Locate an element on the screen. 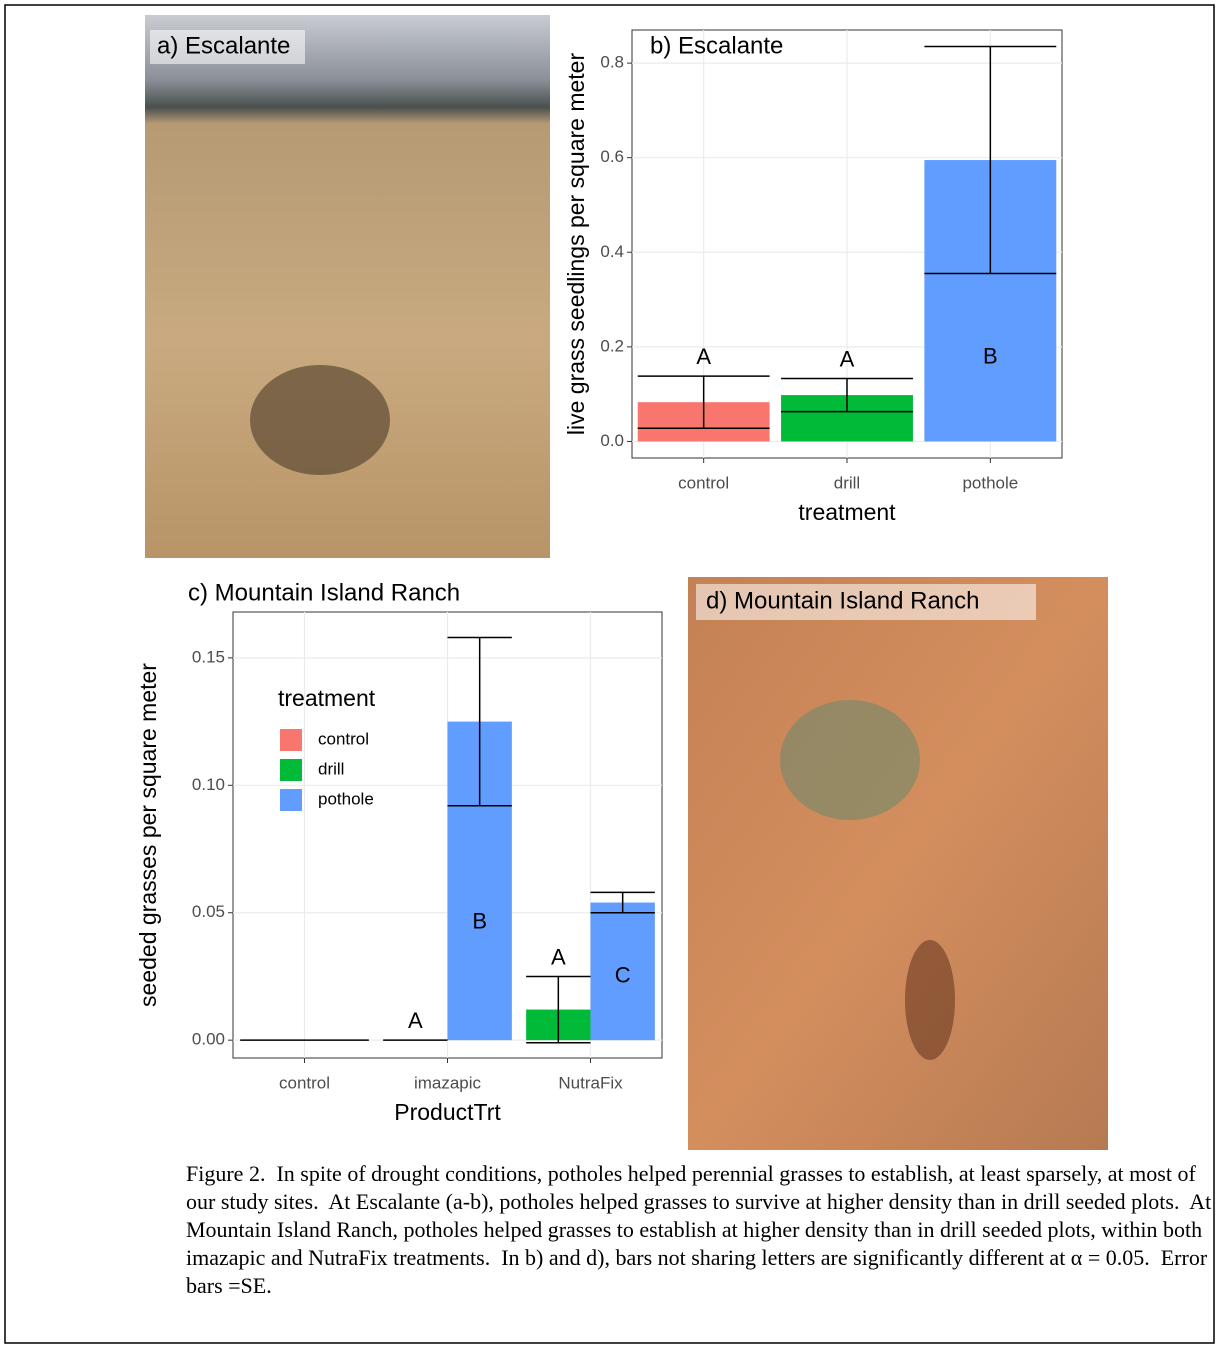  y-tick-label: 0.15 is located at coordinates (208, 656).